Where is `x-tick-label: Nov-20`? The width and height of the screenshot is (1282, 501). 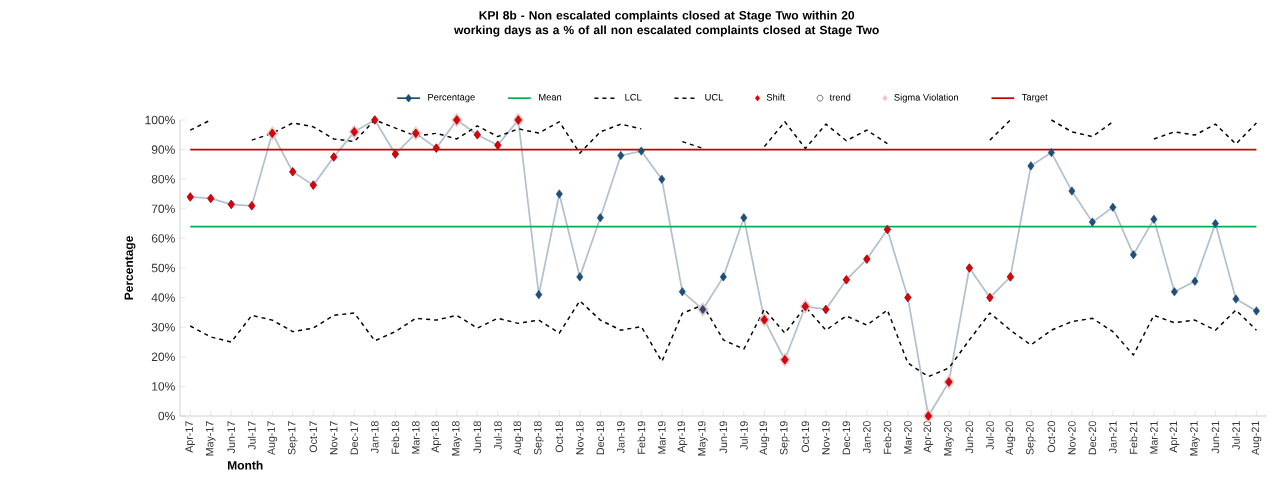
x-tick-label: Nov-20 is located at coordinates (1072, 438).